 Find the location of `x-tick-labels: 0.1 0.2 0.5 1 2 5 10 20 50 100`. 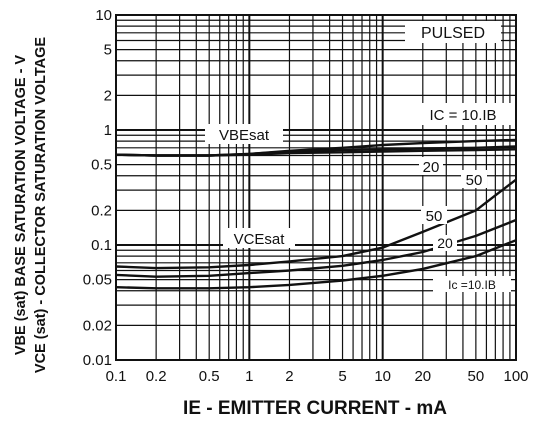

x-tick-labels: 0.1 0.2 0.5 1 2 5 10 20 50 100 is located at coordinates (317, 376).